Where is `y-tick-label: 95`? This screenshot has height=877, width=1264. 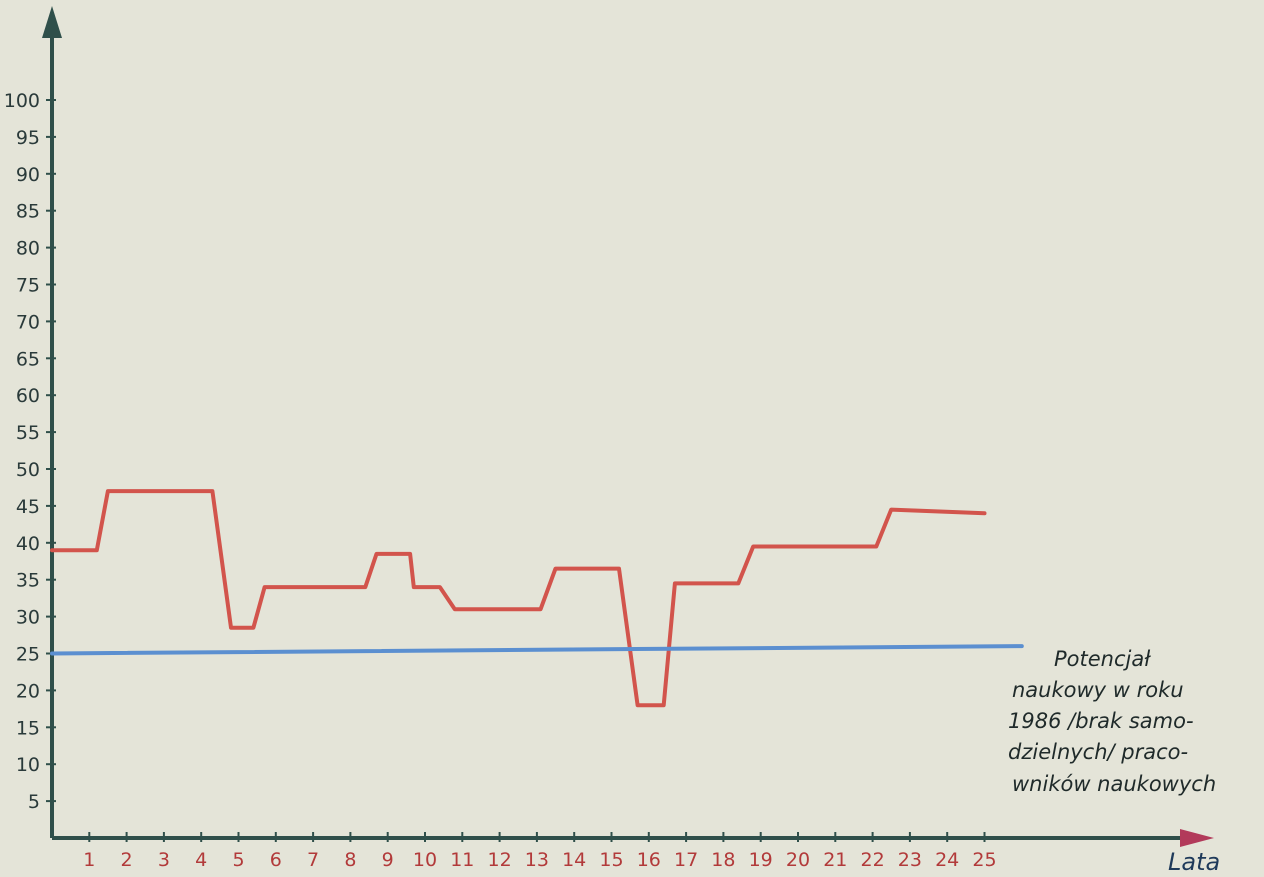 y-tick-label: 95 is located at coordinates (28, 138).